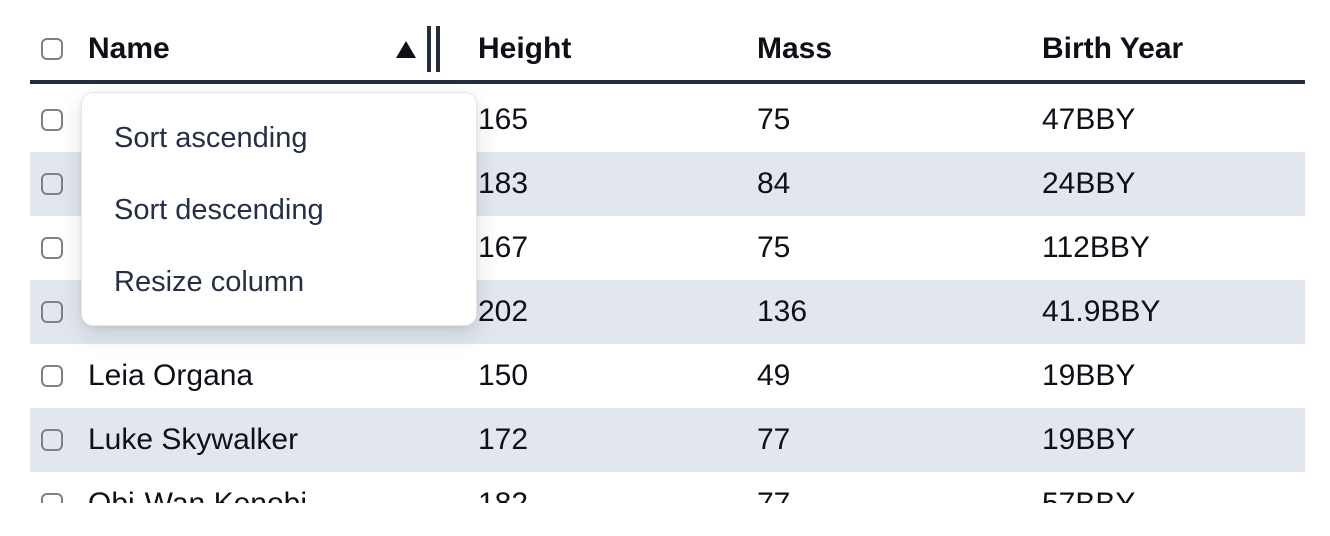 The height and width of the screenshot is (536, 1330). Describe the element at coordinates (1096, 247) in the screenshot. I see `cell-birth-year: 112BBY` at that location.